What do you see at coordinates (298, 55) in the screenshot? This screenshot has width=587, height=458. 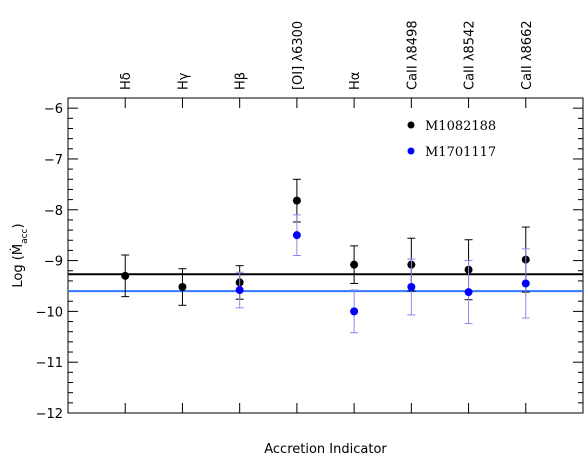 I see `x-category-label: [OI] λ6300` at bounding box center [298, 55].